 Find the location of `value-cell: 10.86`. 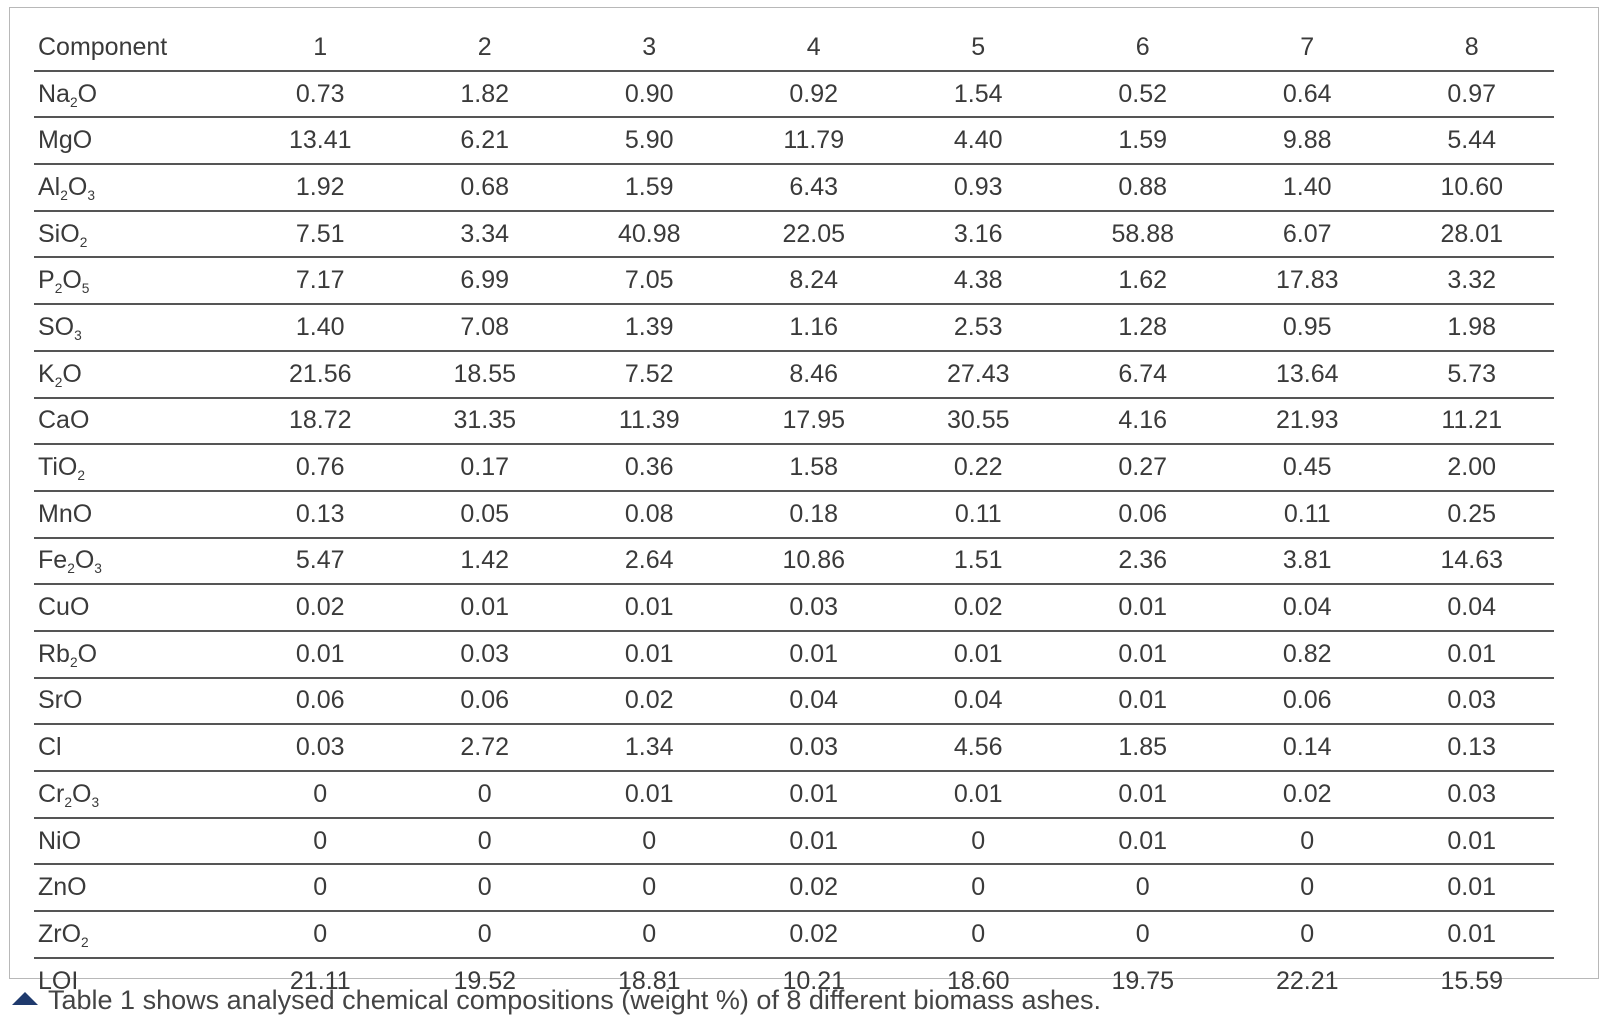

value-cell: 10.86 is located at coordinates (813, 561).